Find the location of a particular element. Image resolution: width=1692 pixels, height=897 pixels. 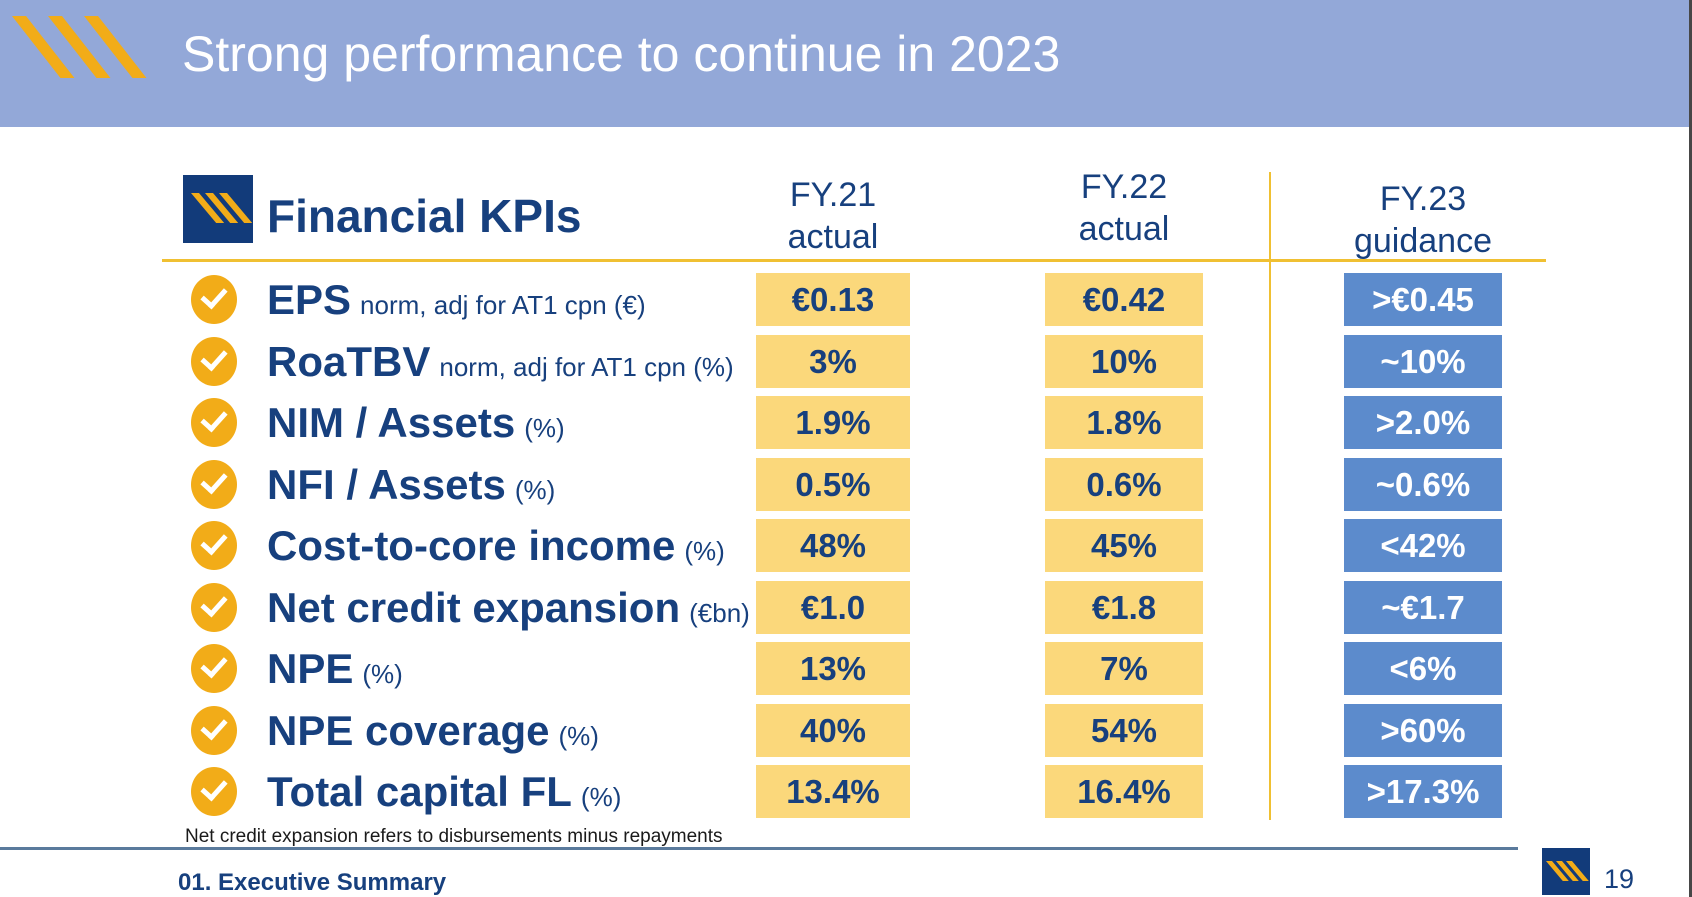

kpi-name: NPE is located at coordinates (310, 668).